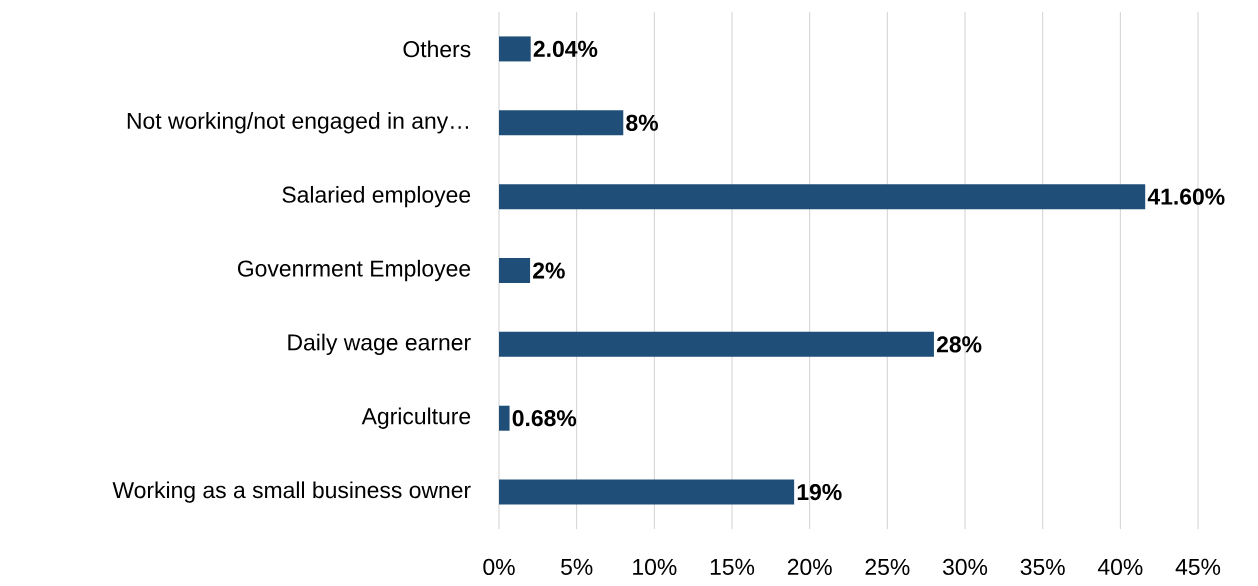  What do you see at coordinates (642, 122) in the screenshot?
I see `data-label: 8%` at bounding box center [642, 122].